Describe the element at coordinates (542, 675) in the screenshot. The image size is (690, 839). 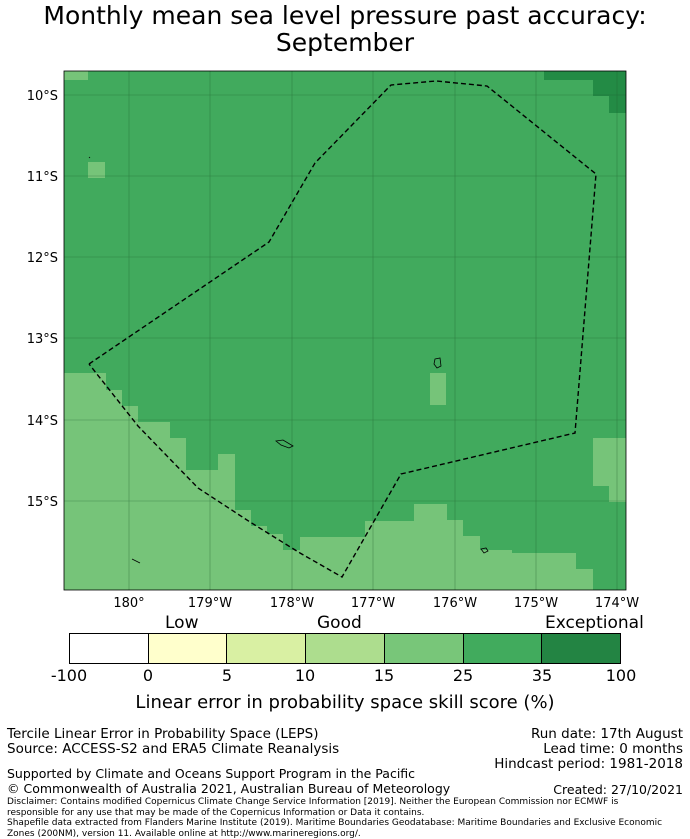
I see `colorbar-tick: 35` at that location.